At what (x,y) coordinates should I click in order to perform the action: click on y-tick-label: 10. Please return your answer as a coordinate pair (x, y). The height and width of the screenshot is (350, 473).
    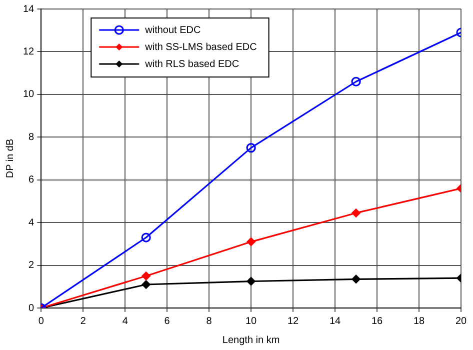
    Looking at the image, I should click on (29, 94).